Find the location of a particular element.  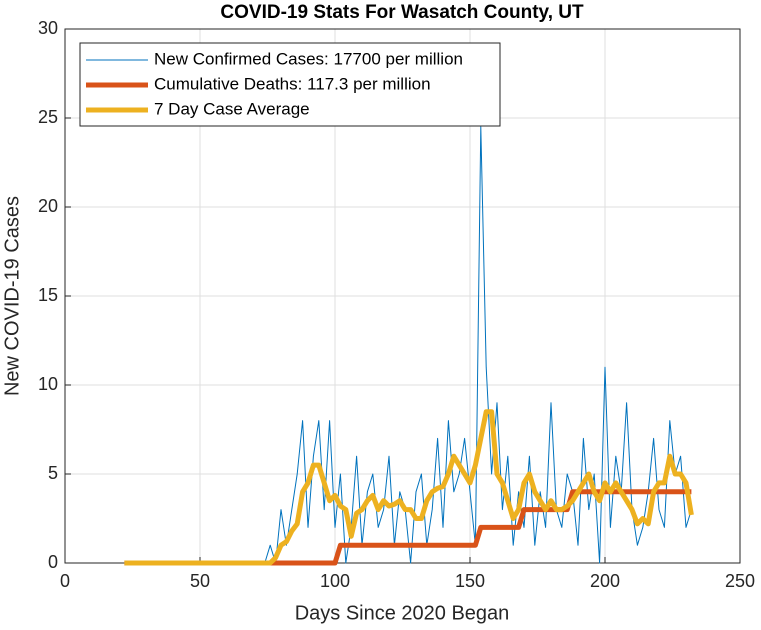

x-tick-label: 50 is located at coordinates (200, 581).